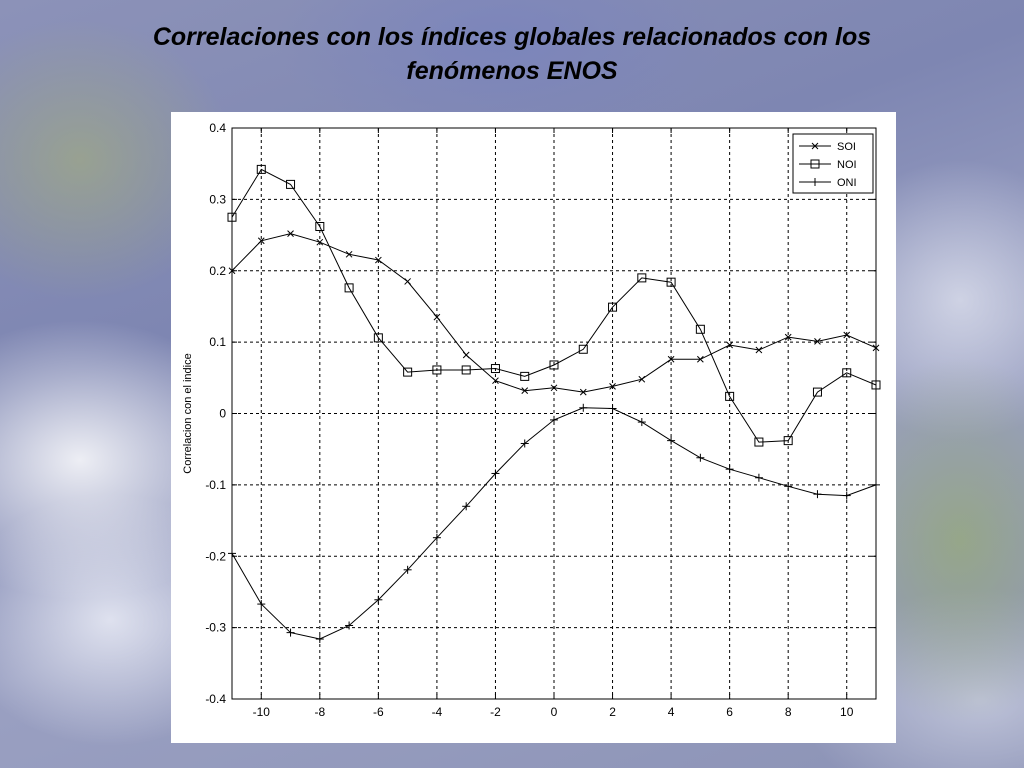  Describe the element at coordinates (788, 712) in the screenshot. I see `x-tick-label: 8` at that location.